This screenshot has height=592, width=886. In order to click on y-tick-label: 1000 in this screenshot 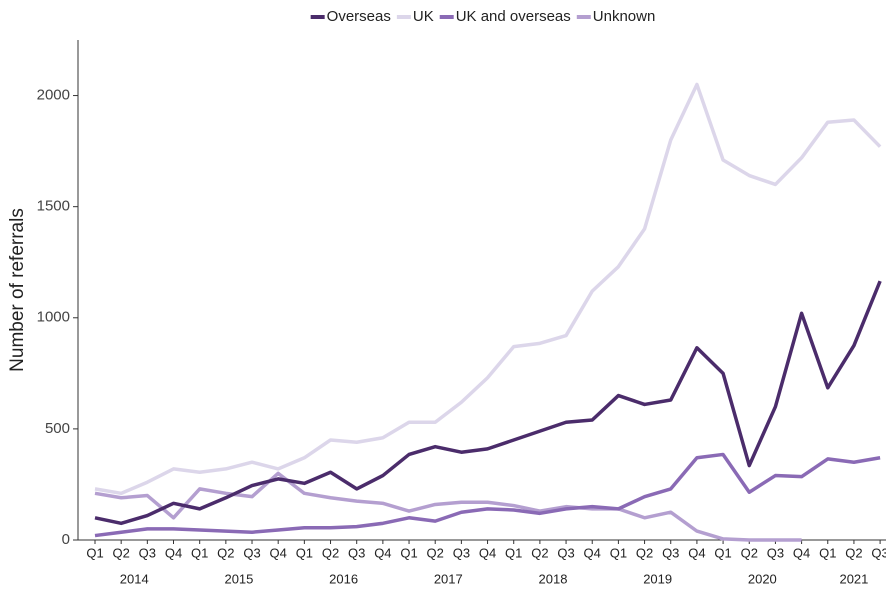, I will do `click(53, 317)`.